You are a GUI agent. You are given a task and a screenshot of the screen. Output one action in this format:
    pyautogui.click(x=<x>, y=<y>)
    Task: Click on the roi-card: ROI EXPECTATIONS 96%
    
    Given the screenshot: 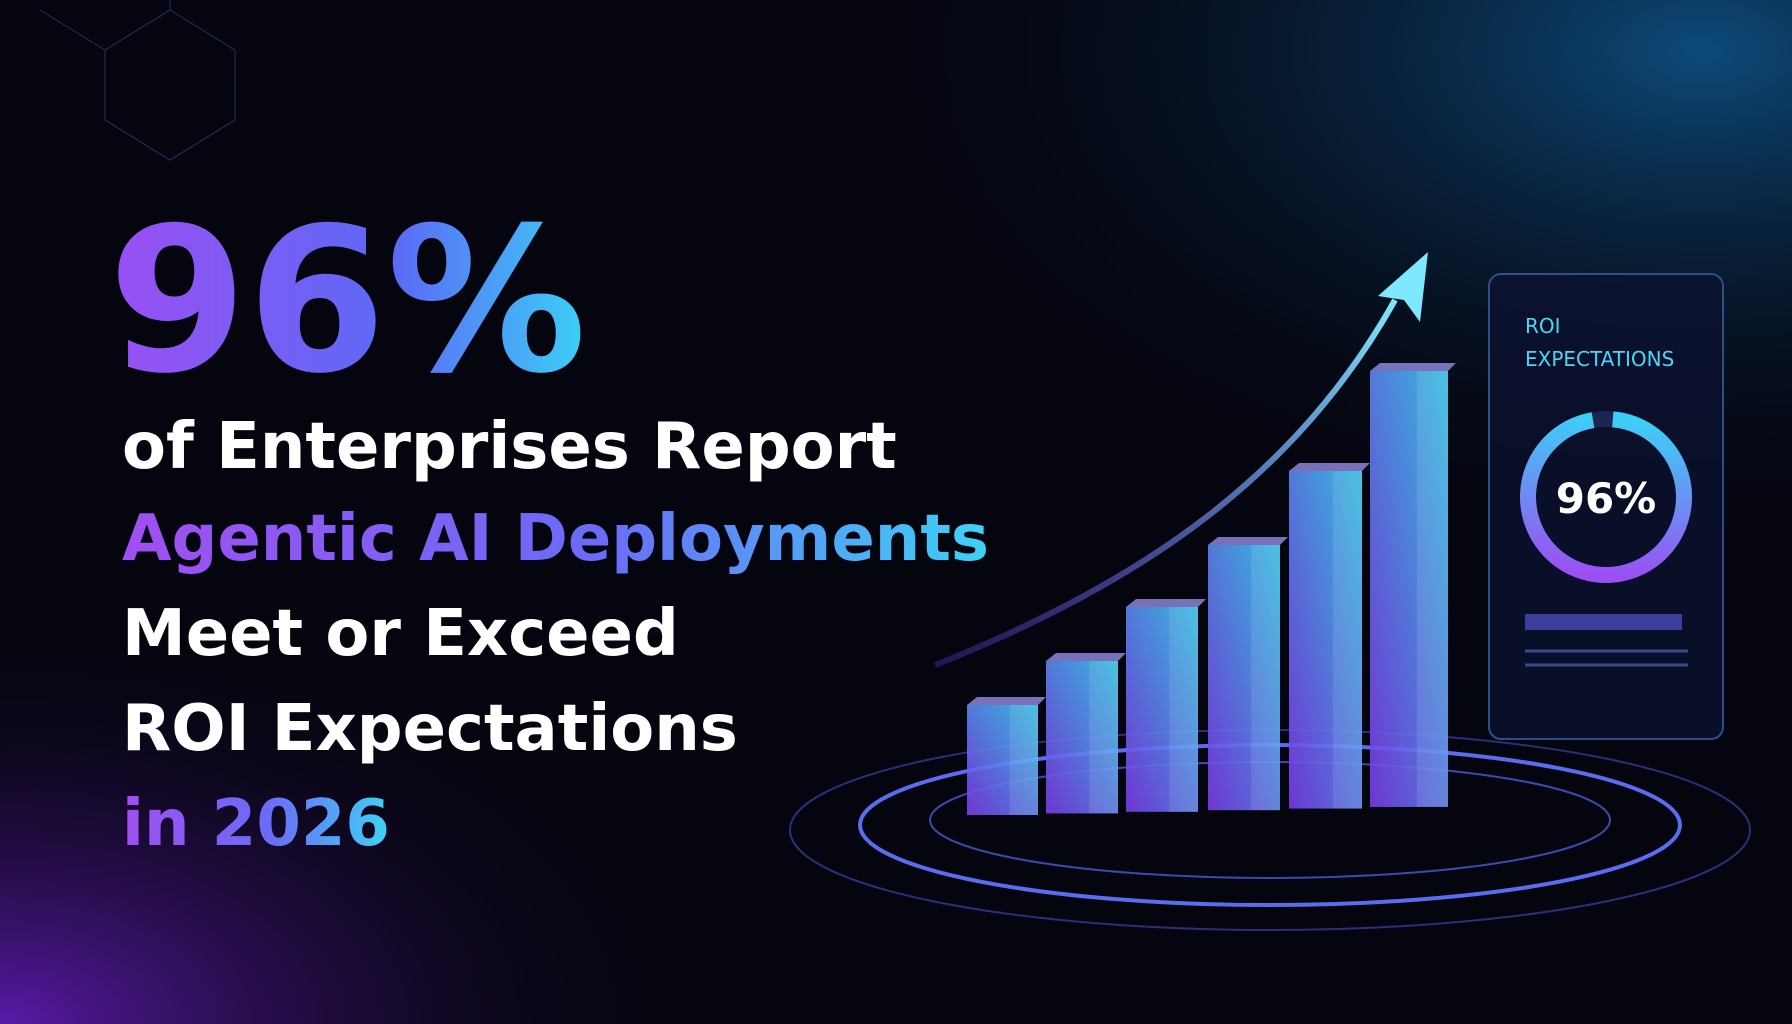 What is the action you would take?
    pyautogui.click(x=1606, y=506)
    